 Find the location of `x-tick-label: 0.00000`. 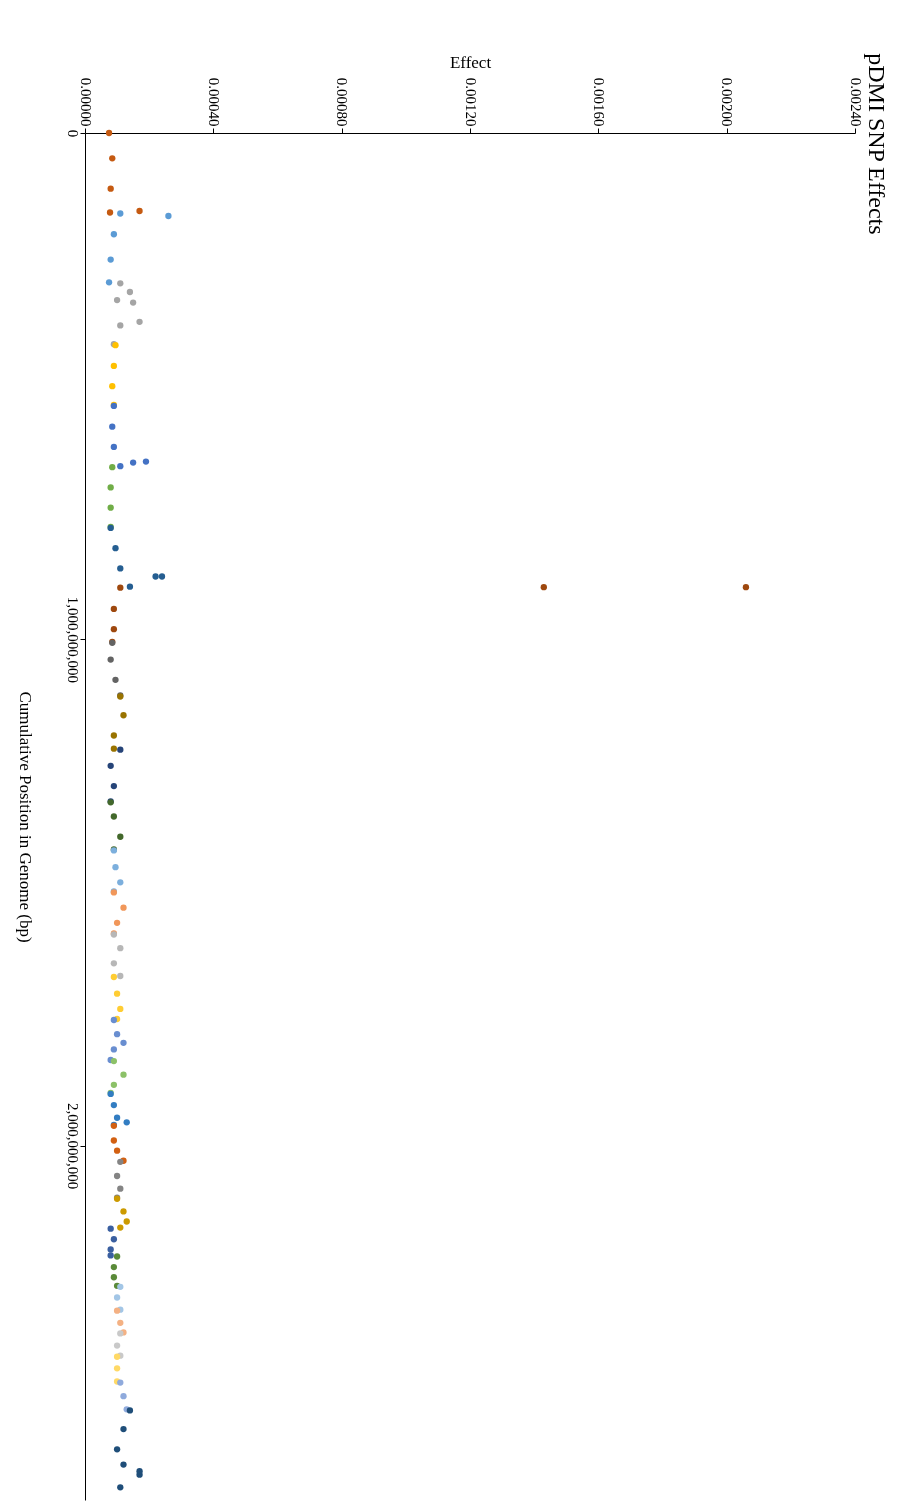

x-tick-label: 0.00000 is located at coordinates (85, 102).